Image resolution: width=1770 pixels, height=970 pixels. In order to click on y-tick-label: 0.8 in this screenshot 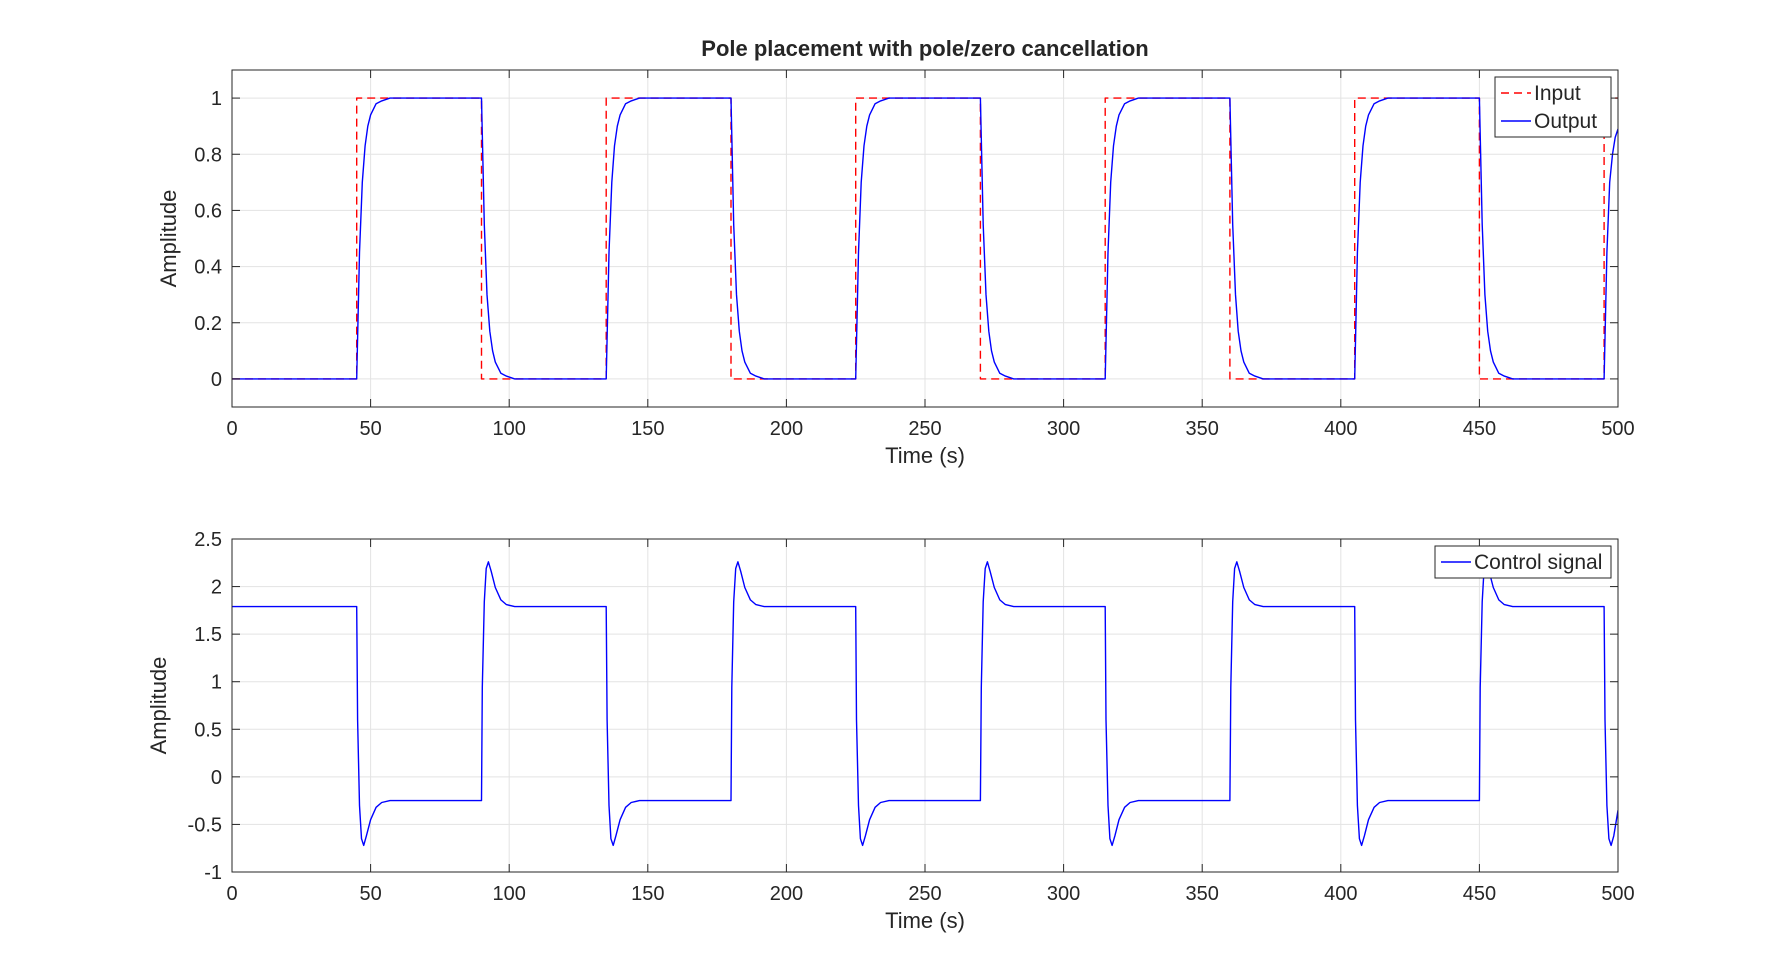, I will do `click(208, 155)`.